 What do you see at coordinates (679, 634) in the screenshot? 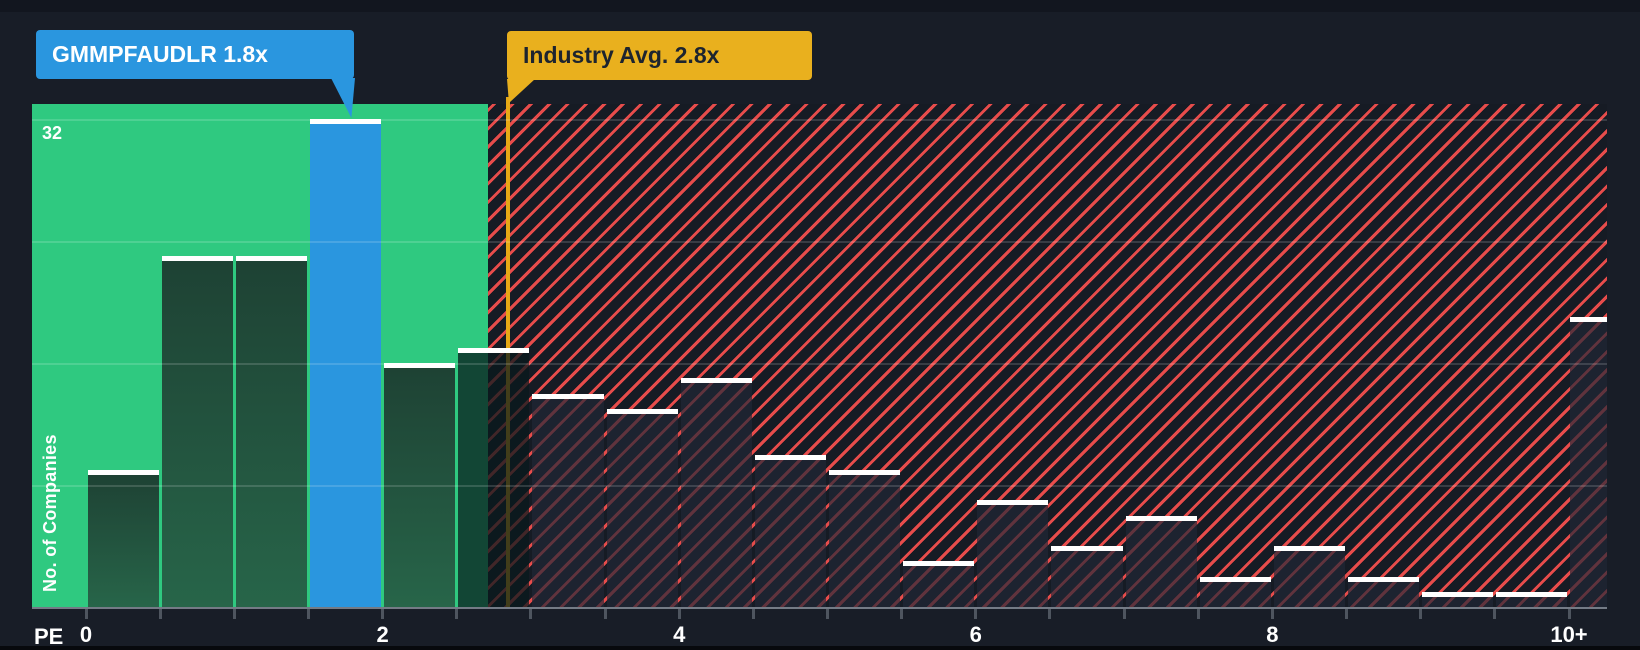
I see `x-axis-tick-label-4: 4` at bounding box center [679, 634].